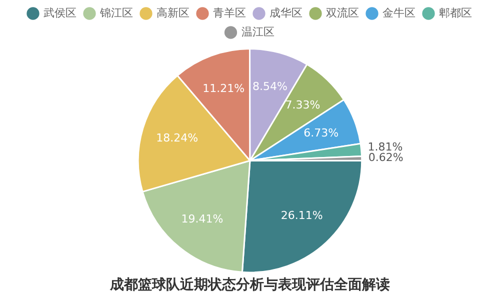  I want to click on data-label: 11.21%, so click(223, 89).